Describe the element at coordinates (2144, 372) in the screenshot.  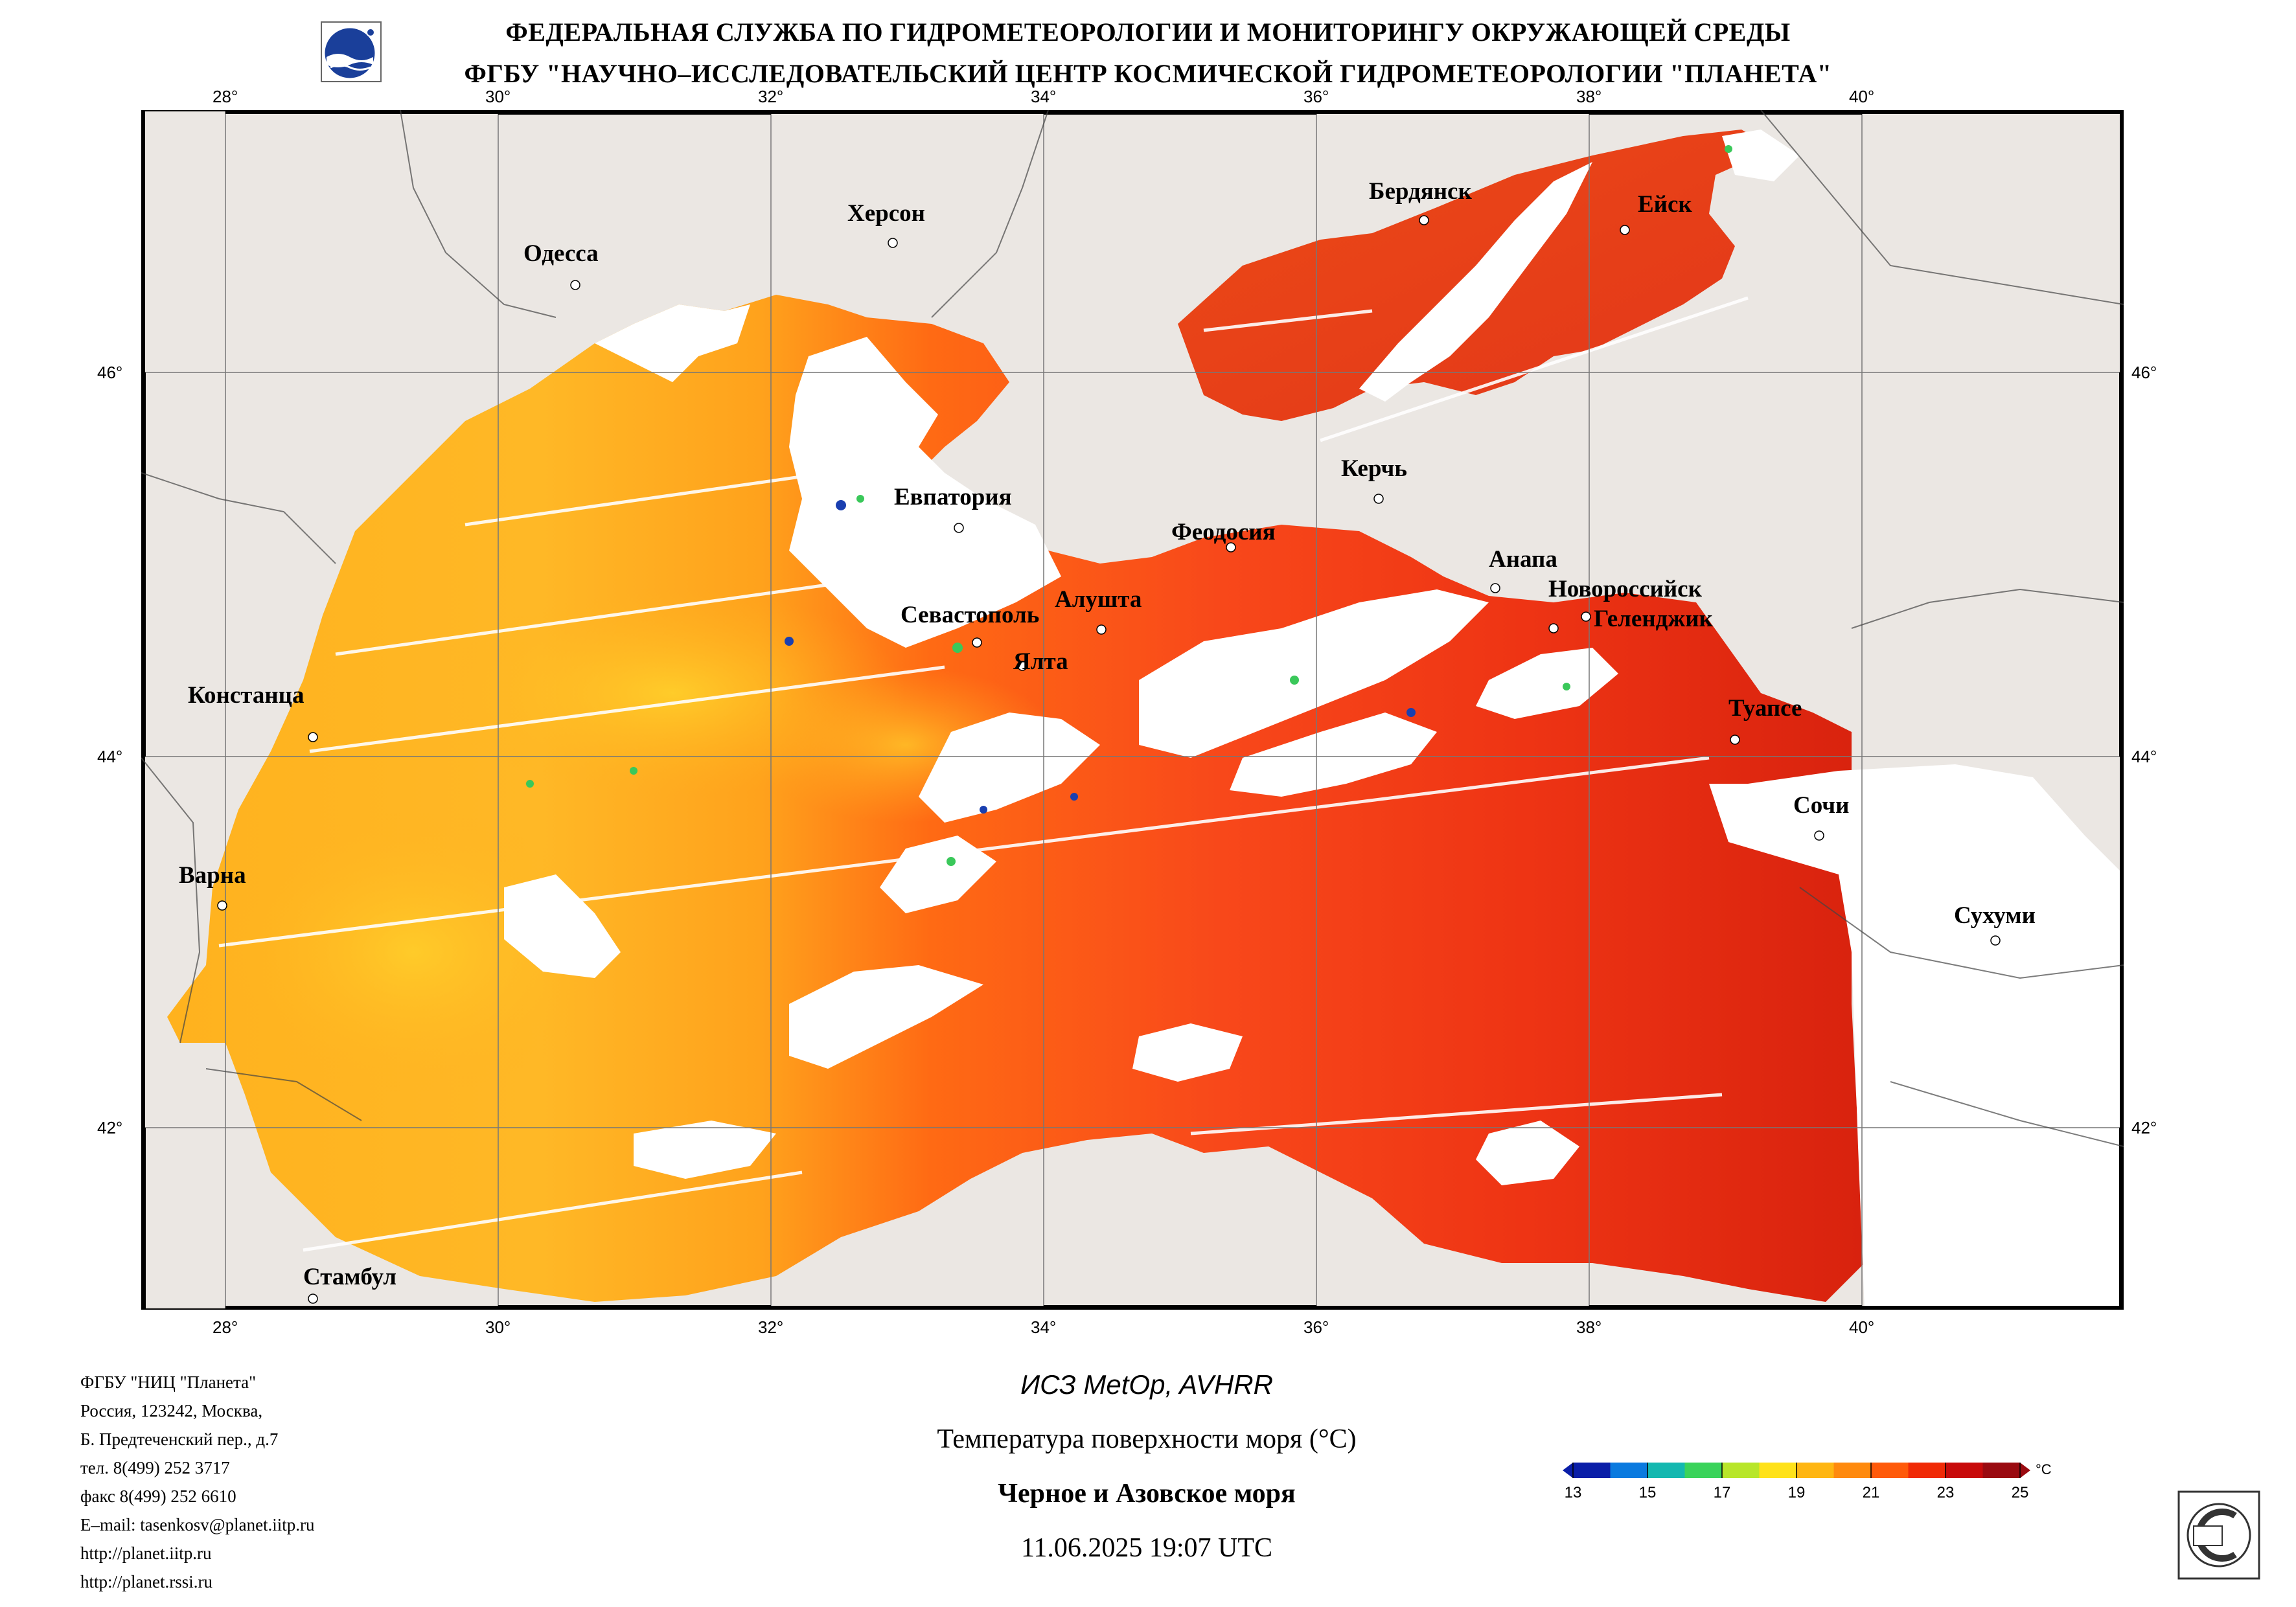
I see `lat-label-right: 46°` at that location.